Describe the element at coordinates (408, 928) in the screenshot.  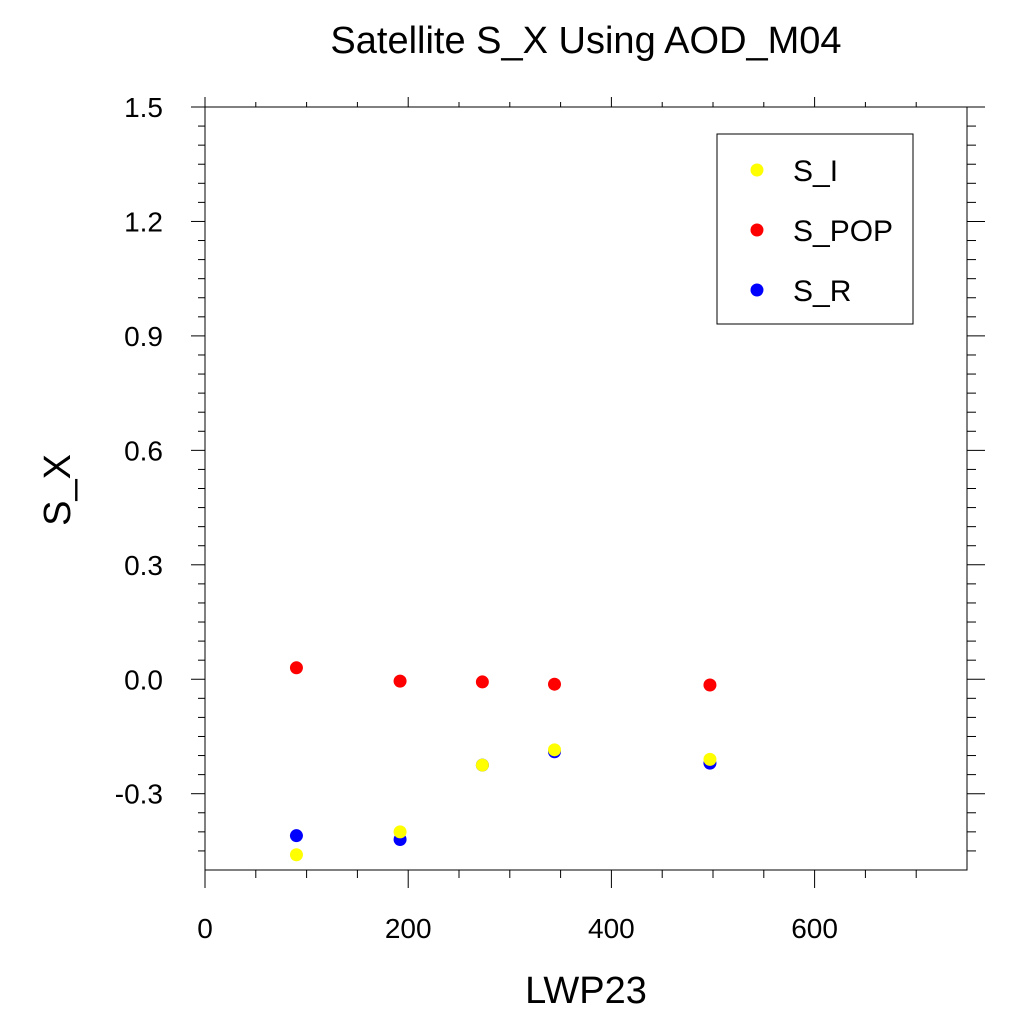
I see `x-tick-label: 200` at that location.